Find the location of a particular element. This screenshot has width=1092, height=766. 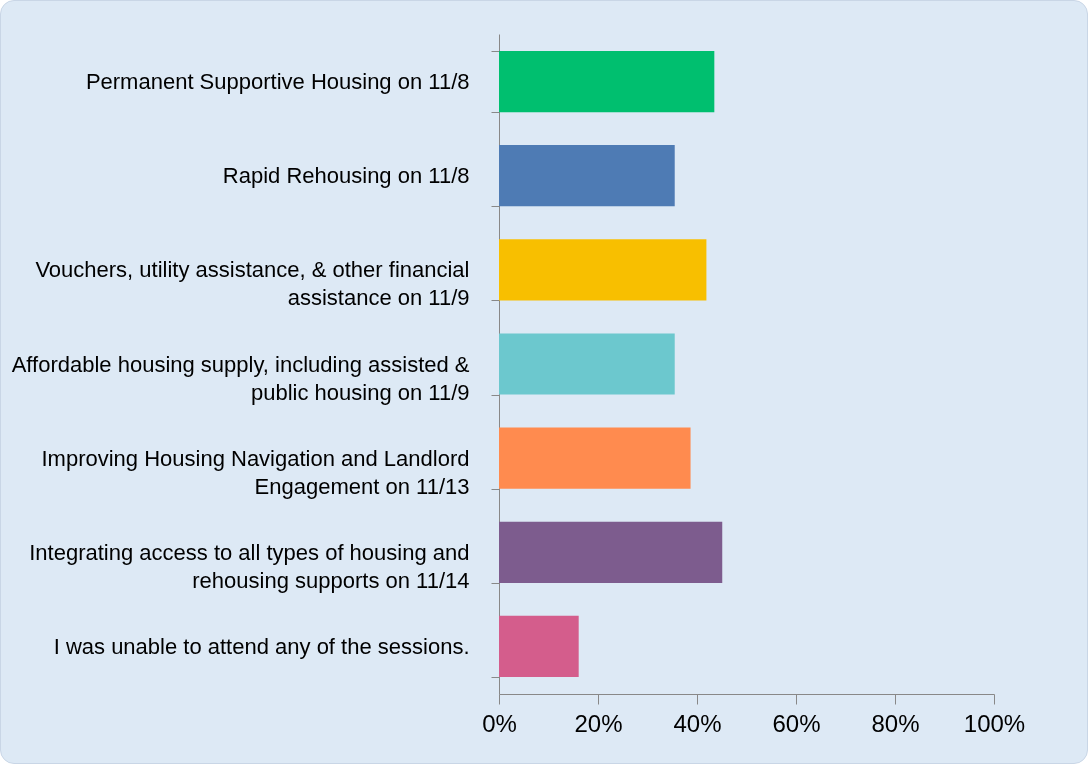

y-tick-label: I was unable to attend any of the sessions. is located at coordinates (261, 646).